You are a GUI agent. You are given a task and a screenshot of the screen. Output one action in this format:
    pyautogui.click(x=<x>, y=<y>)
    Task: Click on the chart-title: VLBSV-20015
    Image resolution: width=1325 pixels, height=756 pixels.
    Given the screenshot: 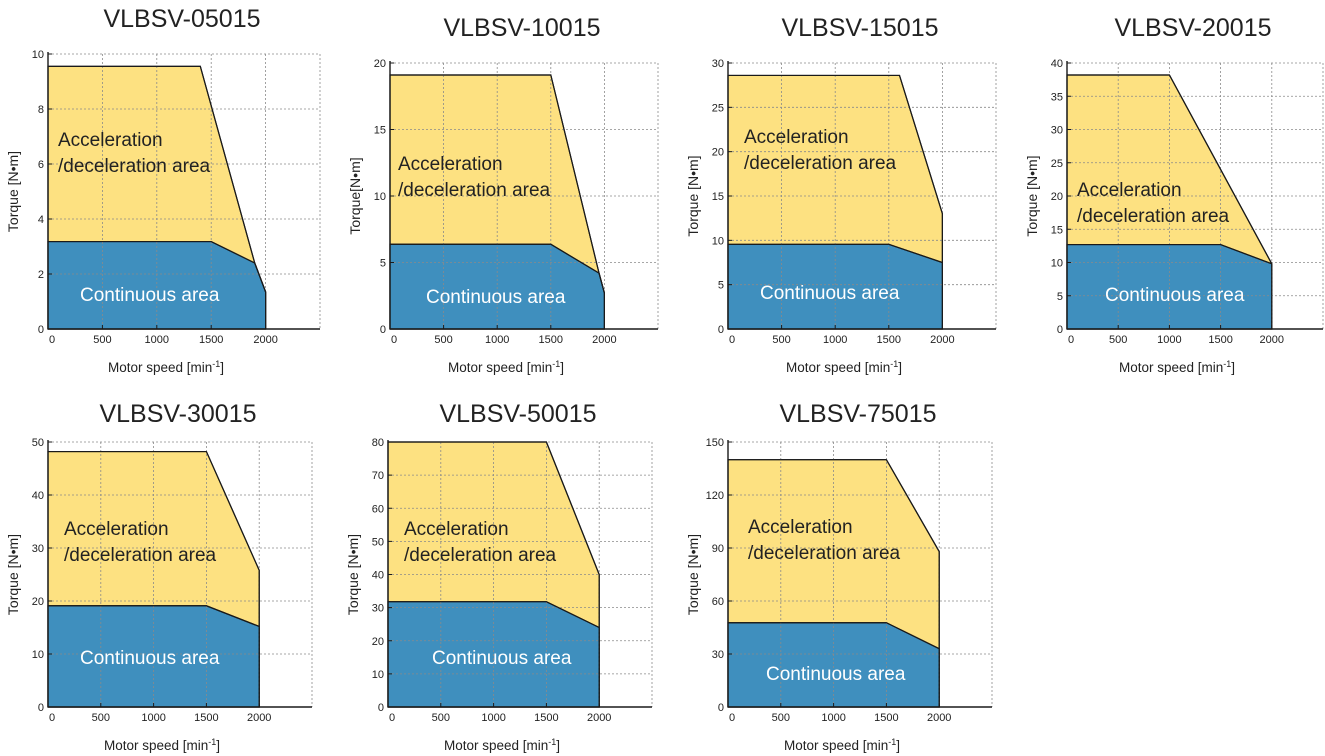 What is the action you would take?
    pyautogui.click(x=1192, y=28)
    